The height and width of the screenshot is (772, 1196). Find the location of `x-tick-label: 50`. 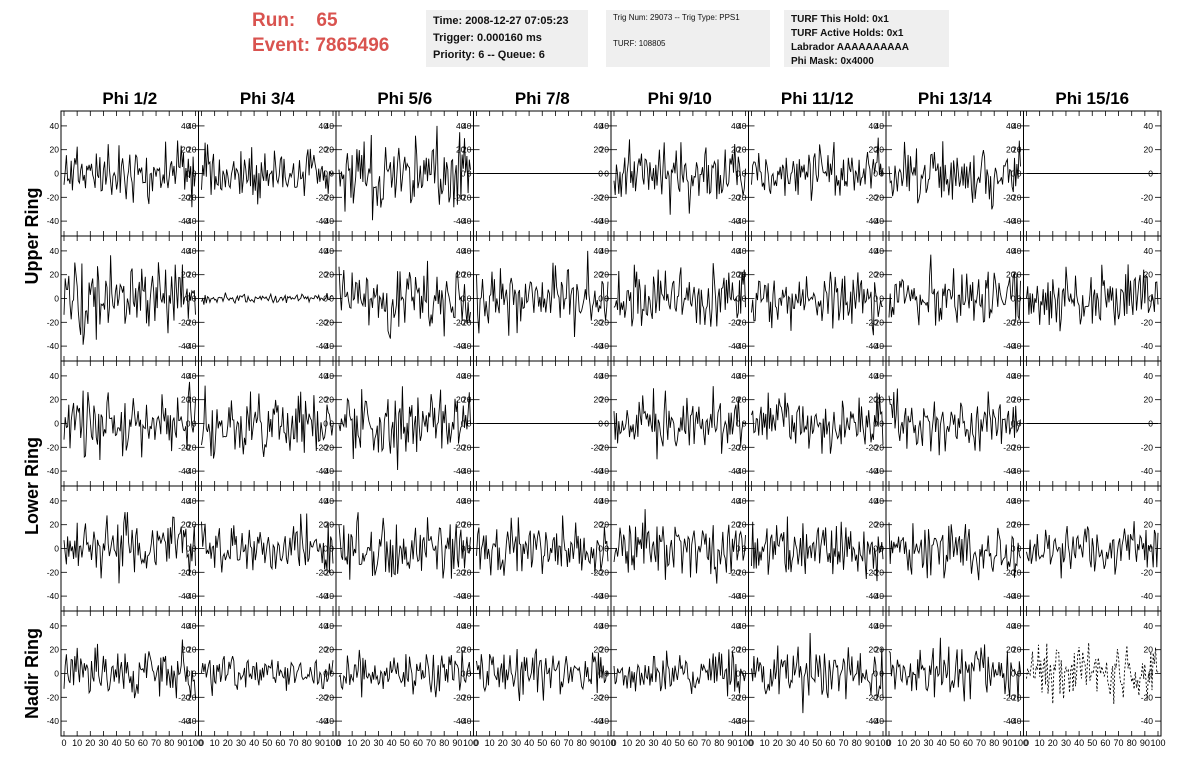

x-tick-label: 50 is located at coordinates (955, 743).